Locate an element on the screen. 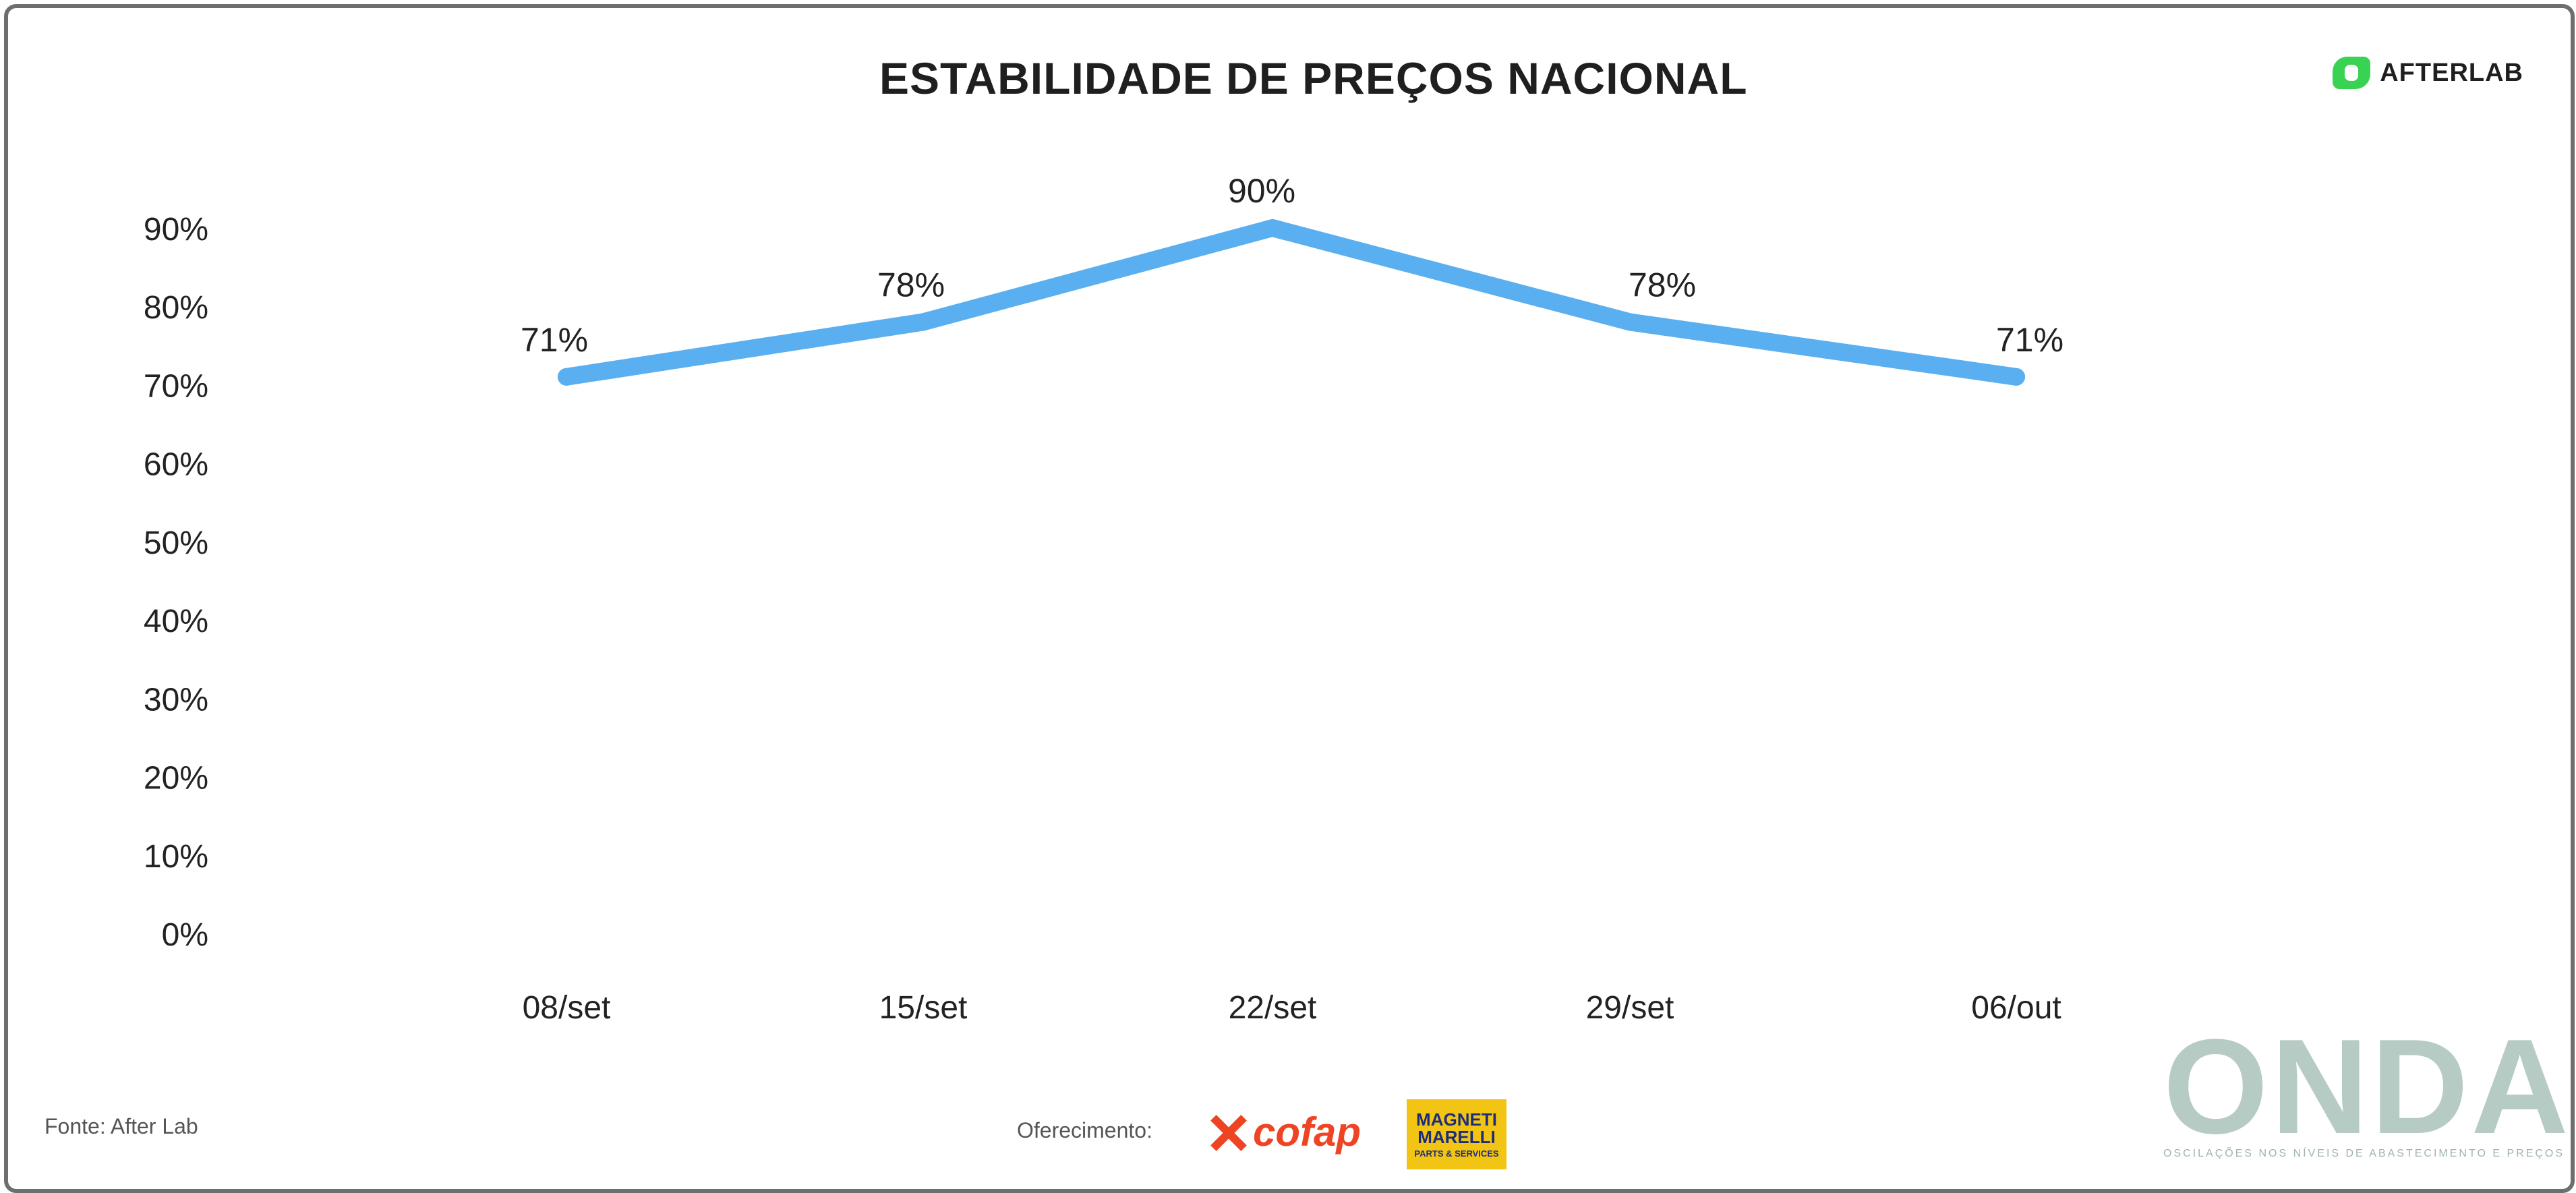 This screenshot has height=1193, width=2576. magneti-marelli-logo-text: MAGNETI MARELLI is located at coordinates (1456, 1128).